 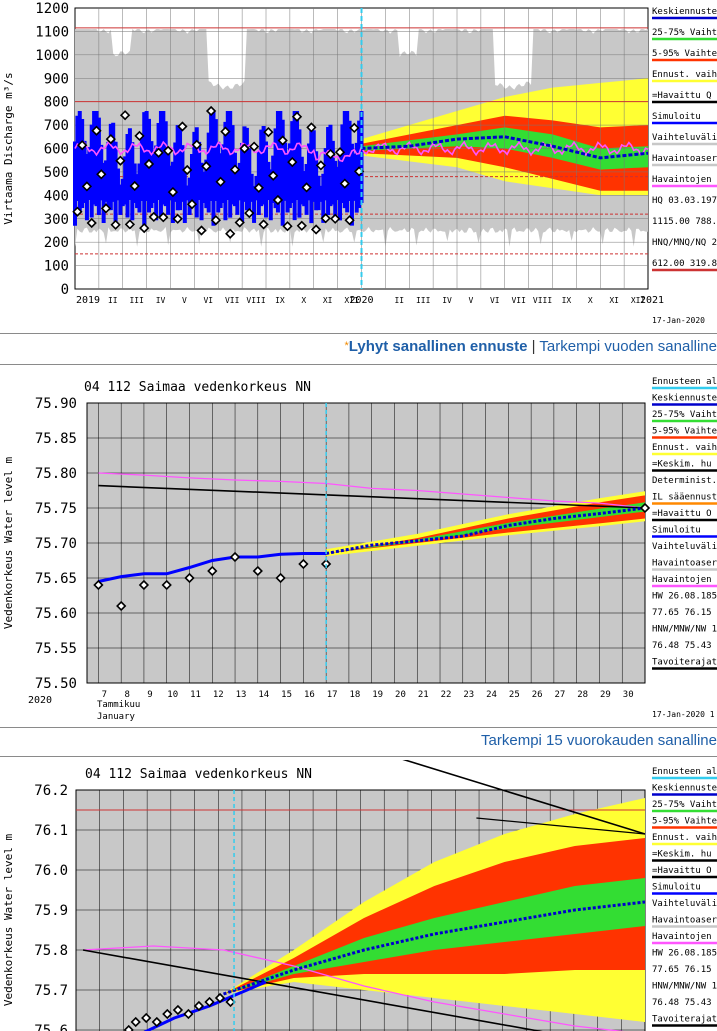 I want to click on year-label: 2021, so click(x=652, y=300).